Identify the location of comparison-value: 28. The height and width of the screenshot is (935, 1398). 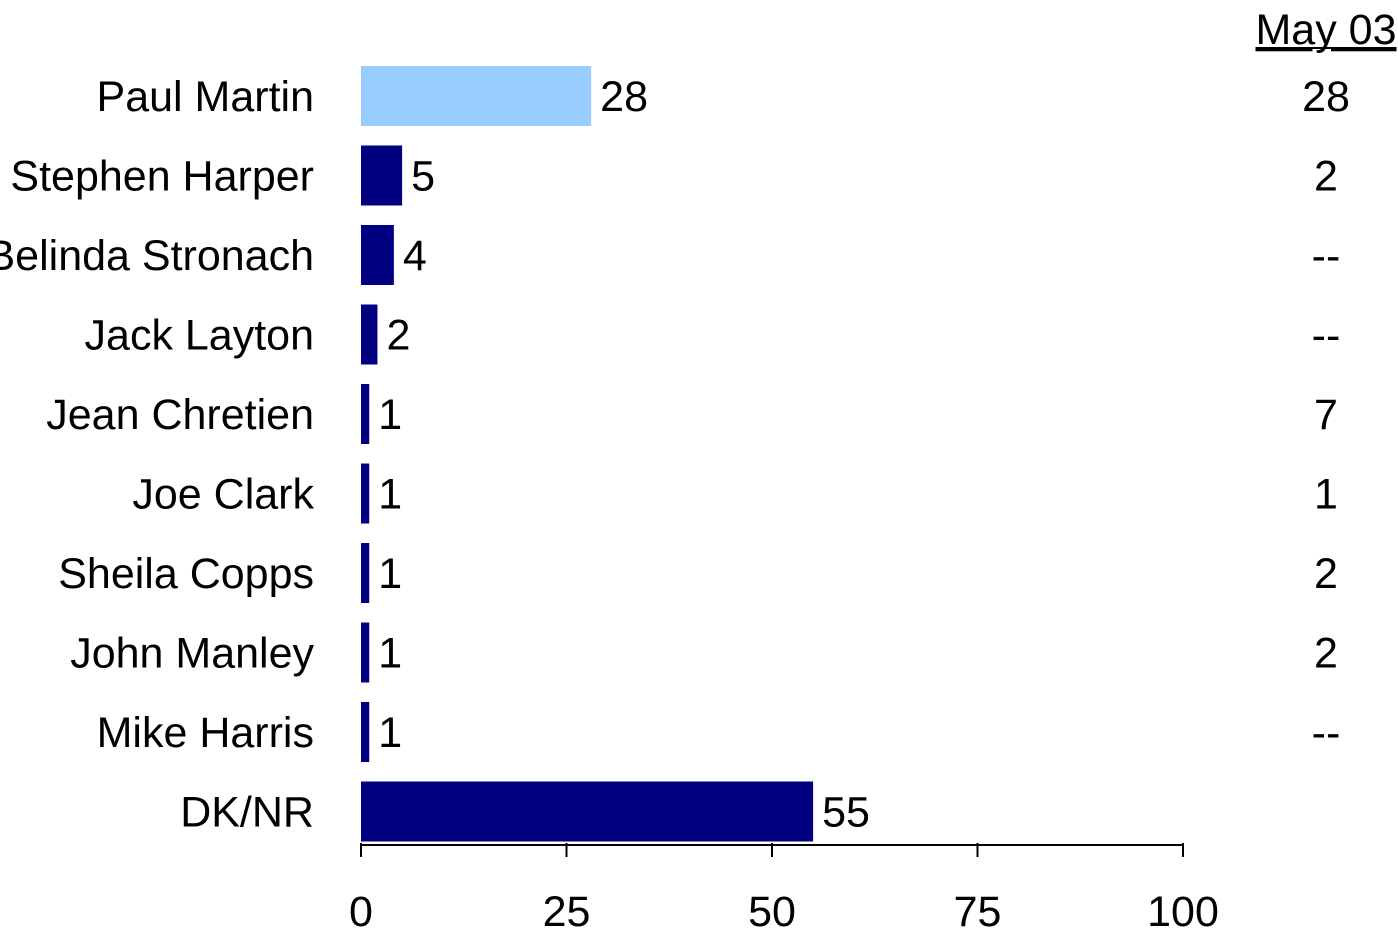
(1326, 97).